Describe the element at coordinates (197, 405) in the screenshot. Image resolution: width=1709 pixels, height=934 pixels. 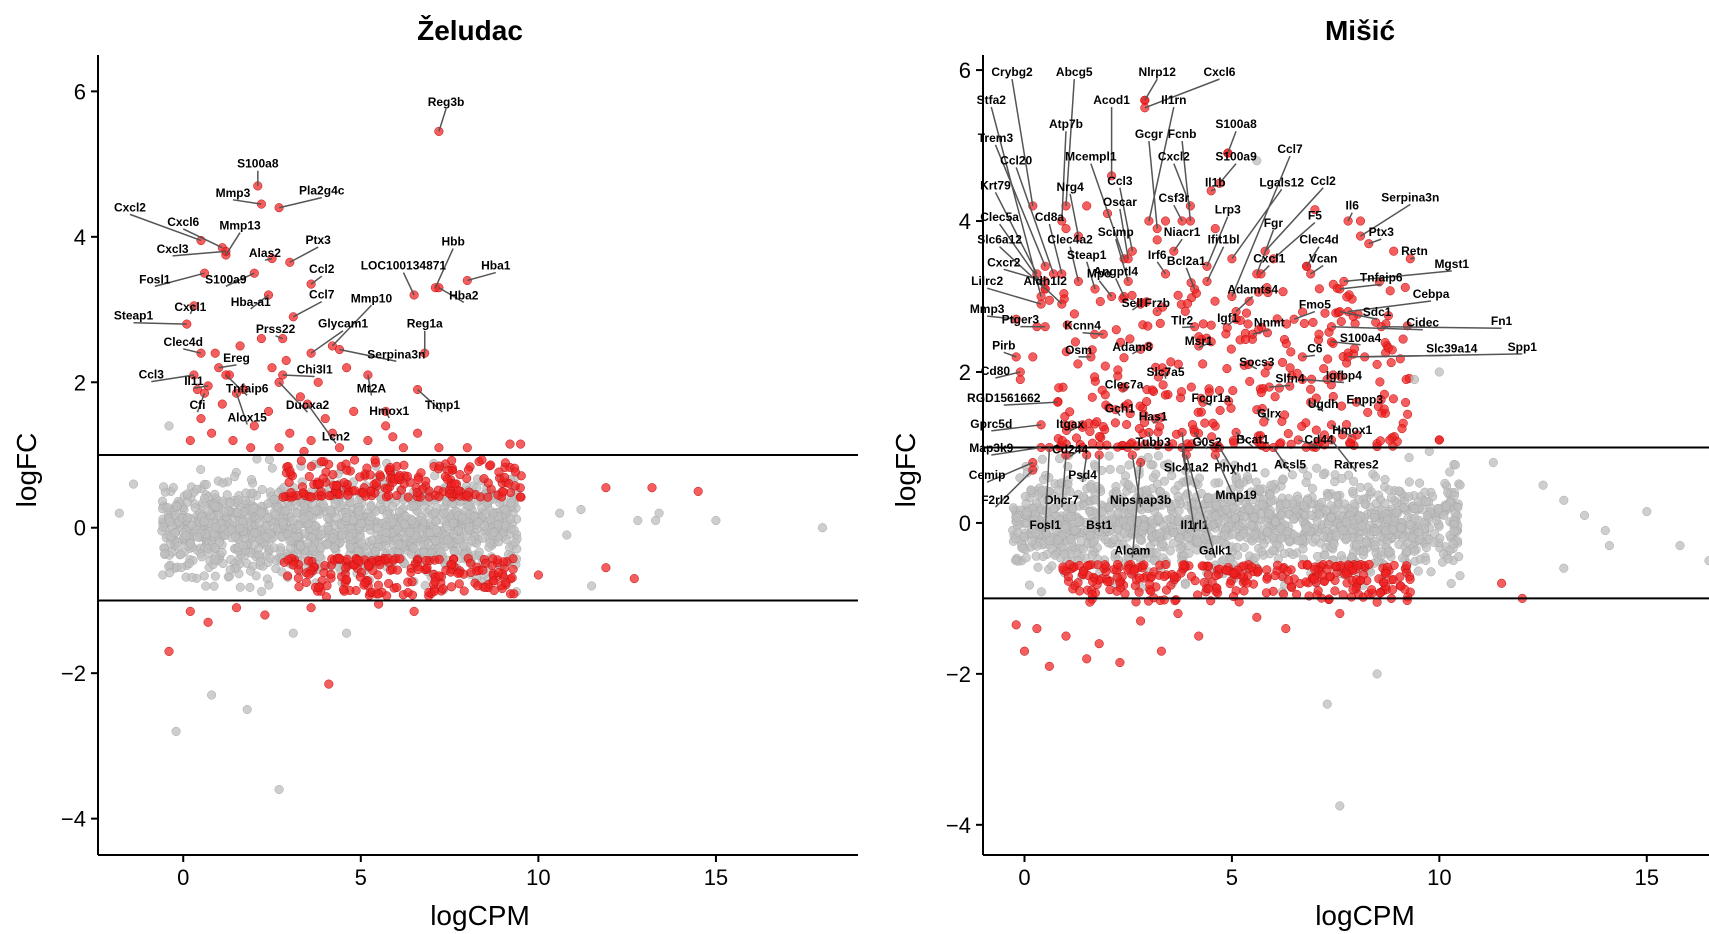
I see `gene-label: Cfi` at that location.